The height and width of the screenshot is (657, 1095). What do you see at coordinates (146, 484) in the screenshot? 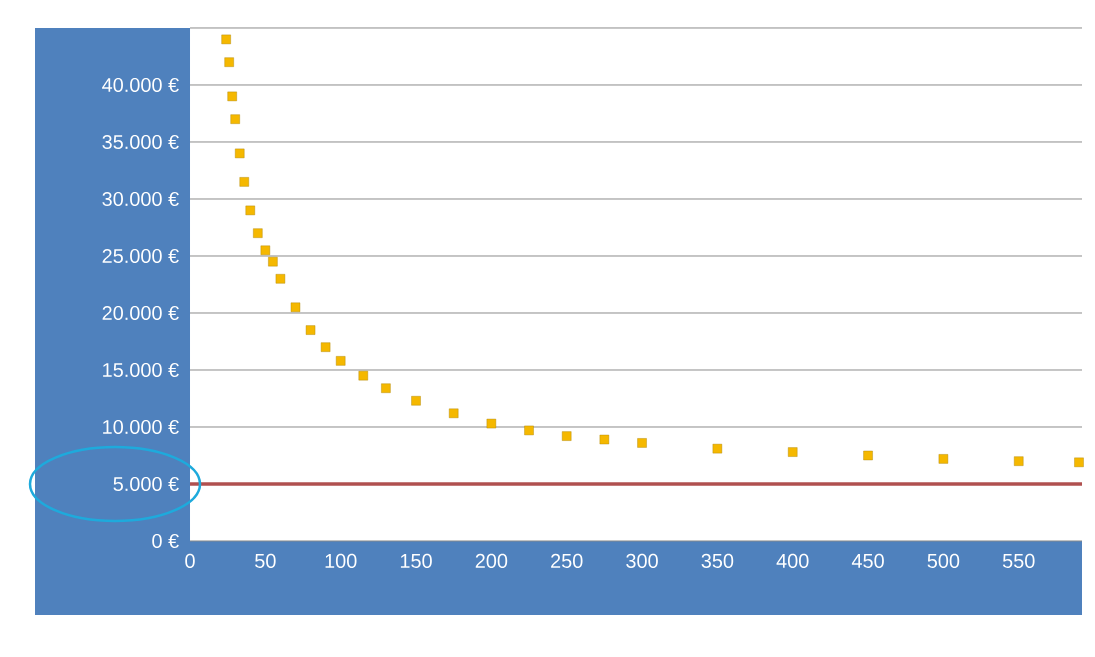
I see `y-tick-label: 5.000 €` at bounding box center [146, 484].